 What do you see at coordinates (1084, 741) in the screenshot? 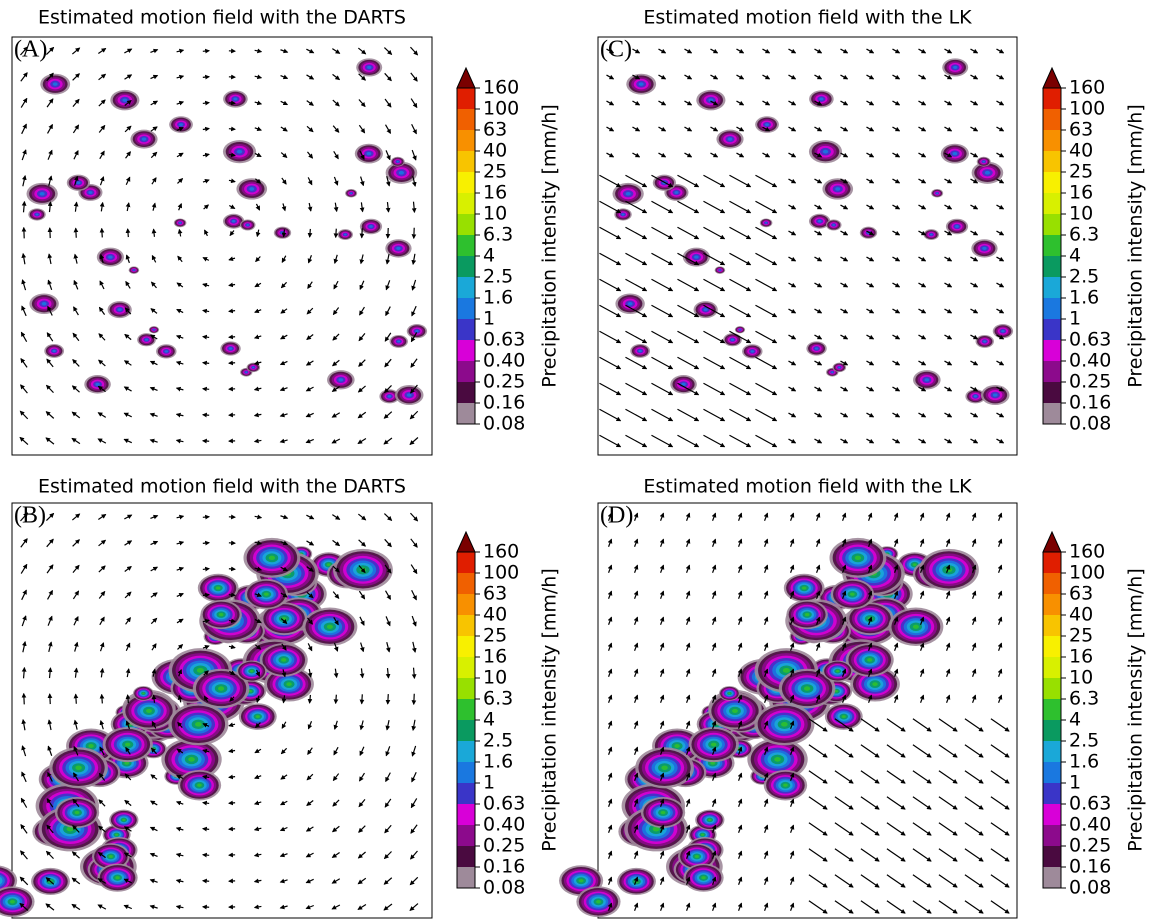
I see `colorbar-tick-label: 2.5` at bounding box center [1084, 741].